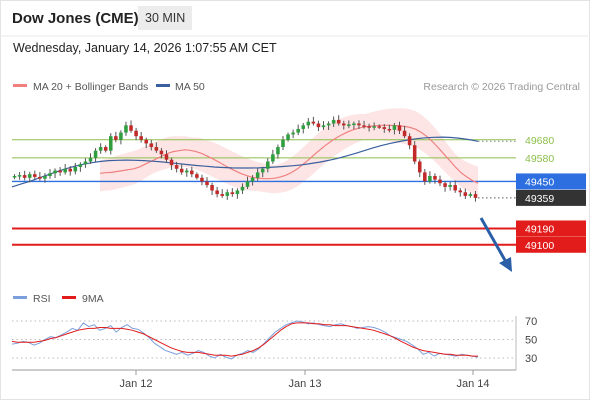 The height and width of the screenshot is (400, 590). I want to click on rsi-tick-50: 50, so click(531, 341).